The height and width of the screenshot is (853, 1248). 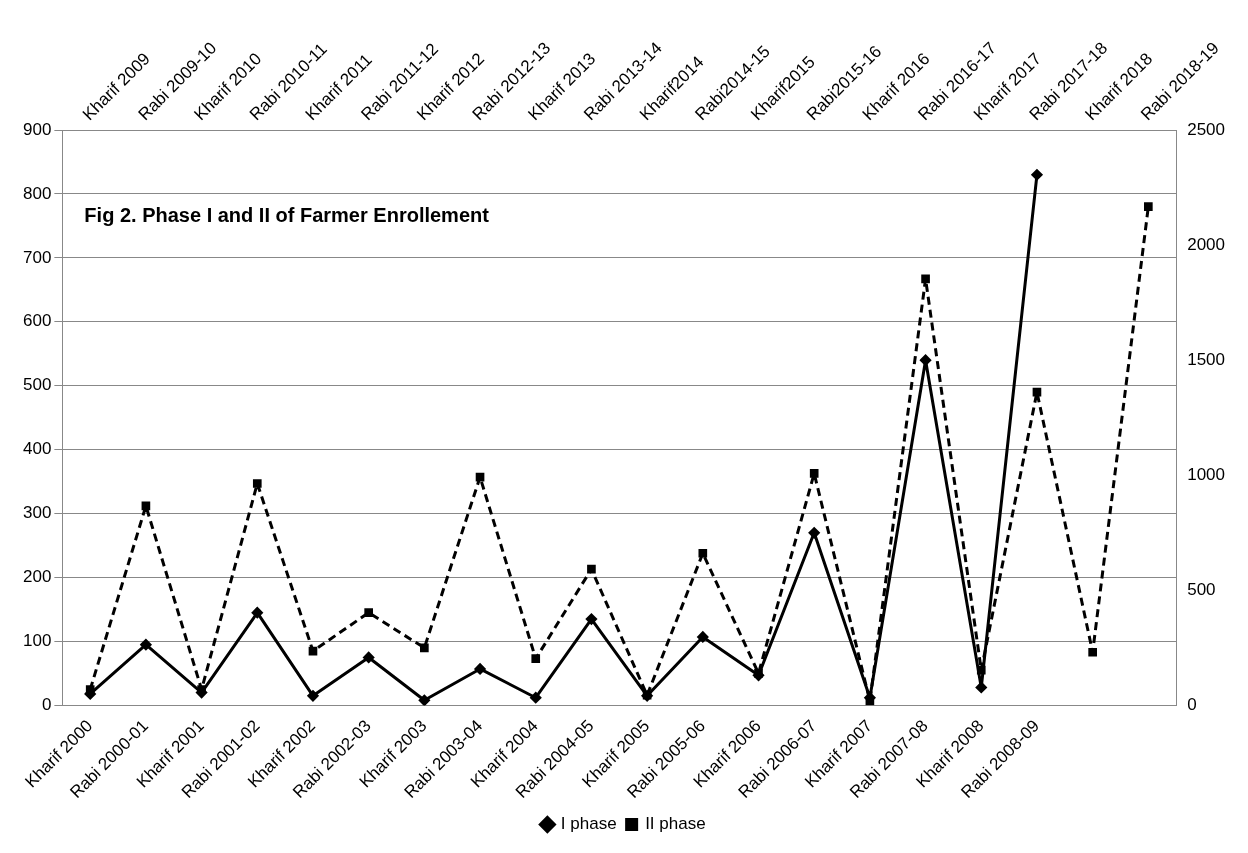 What do you see at coordinates (1192, 705) in the screenshot?
I see `y2-tick-label: 0` at bounding box center [1192, 705].